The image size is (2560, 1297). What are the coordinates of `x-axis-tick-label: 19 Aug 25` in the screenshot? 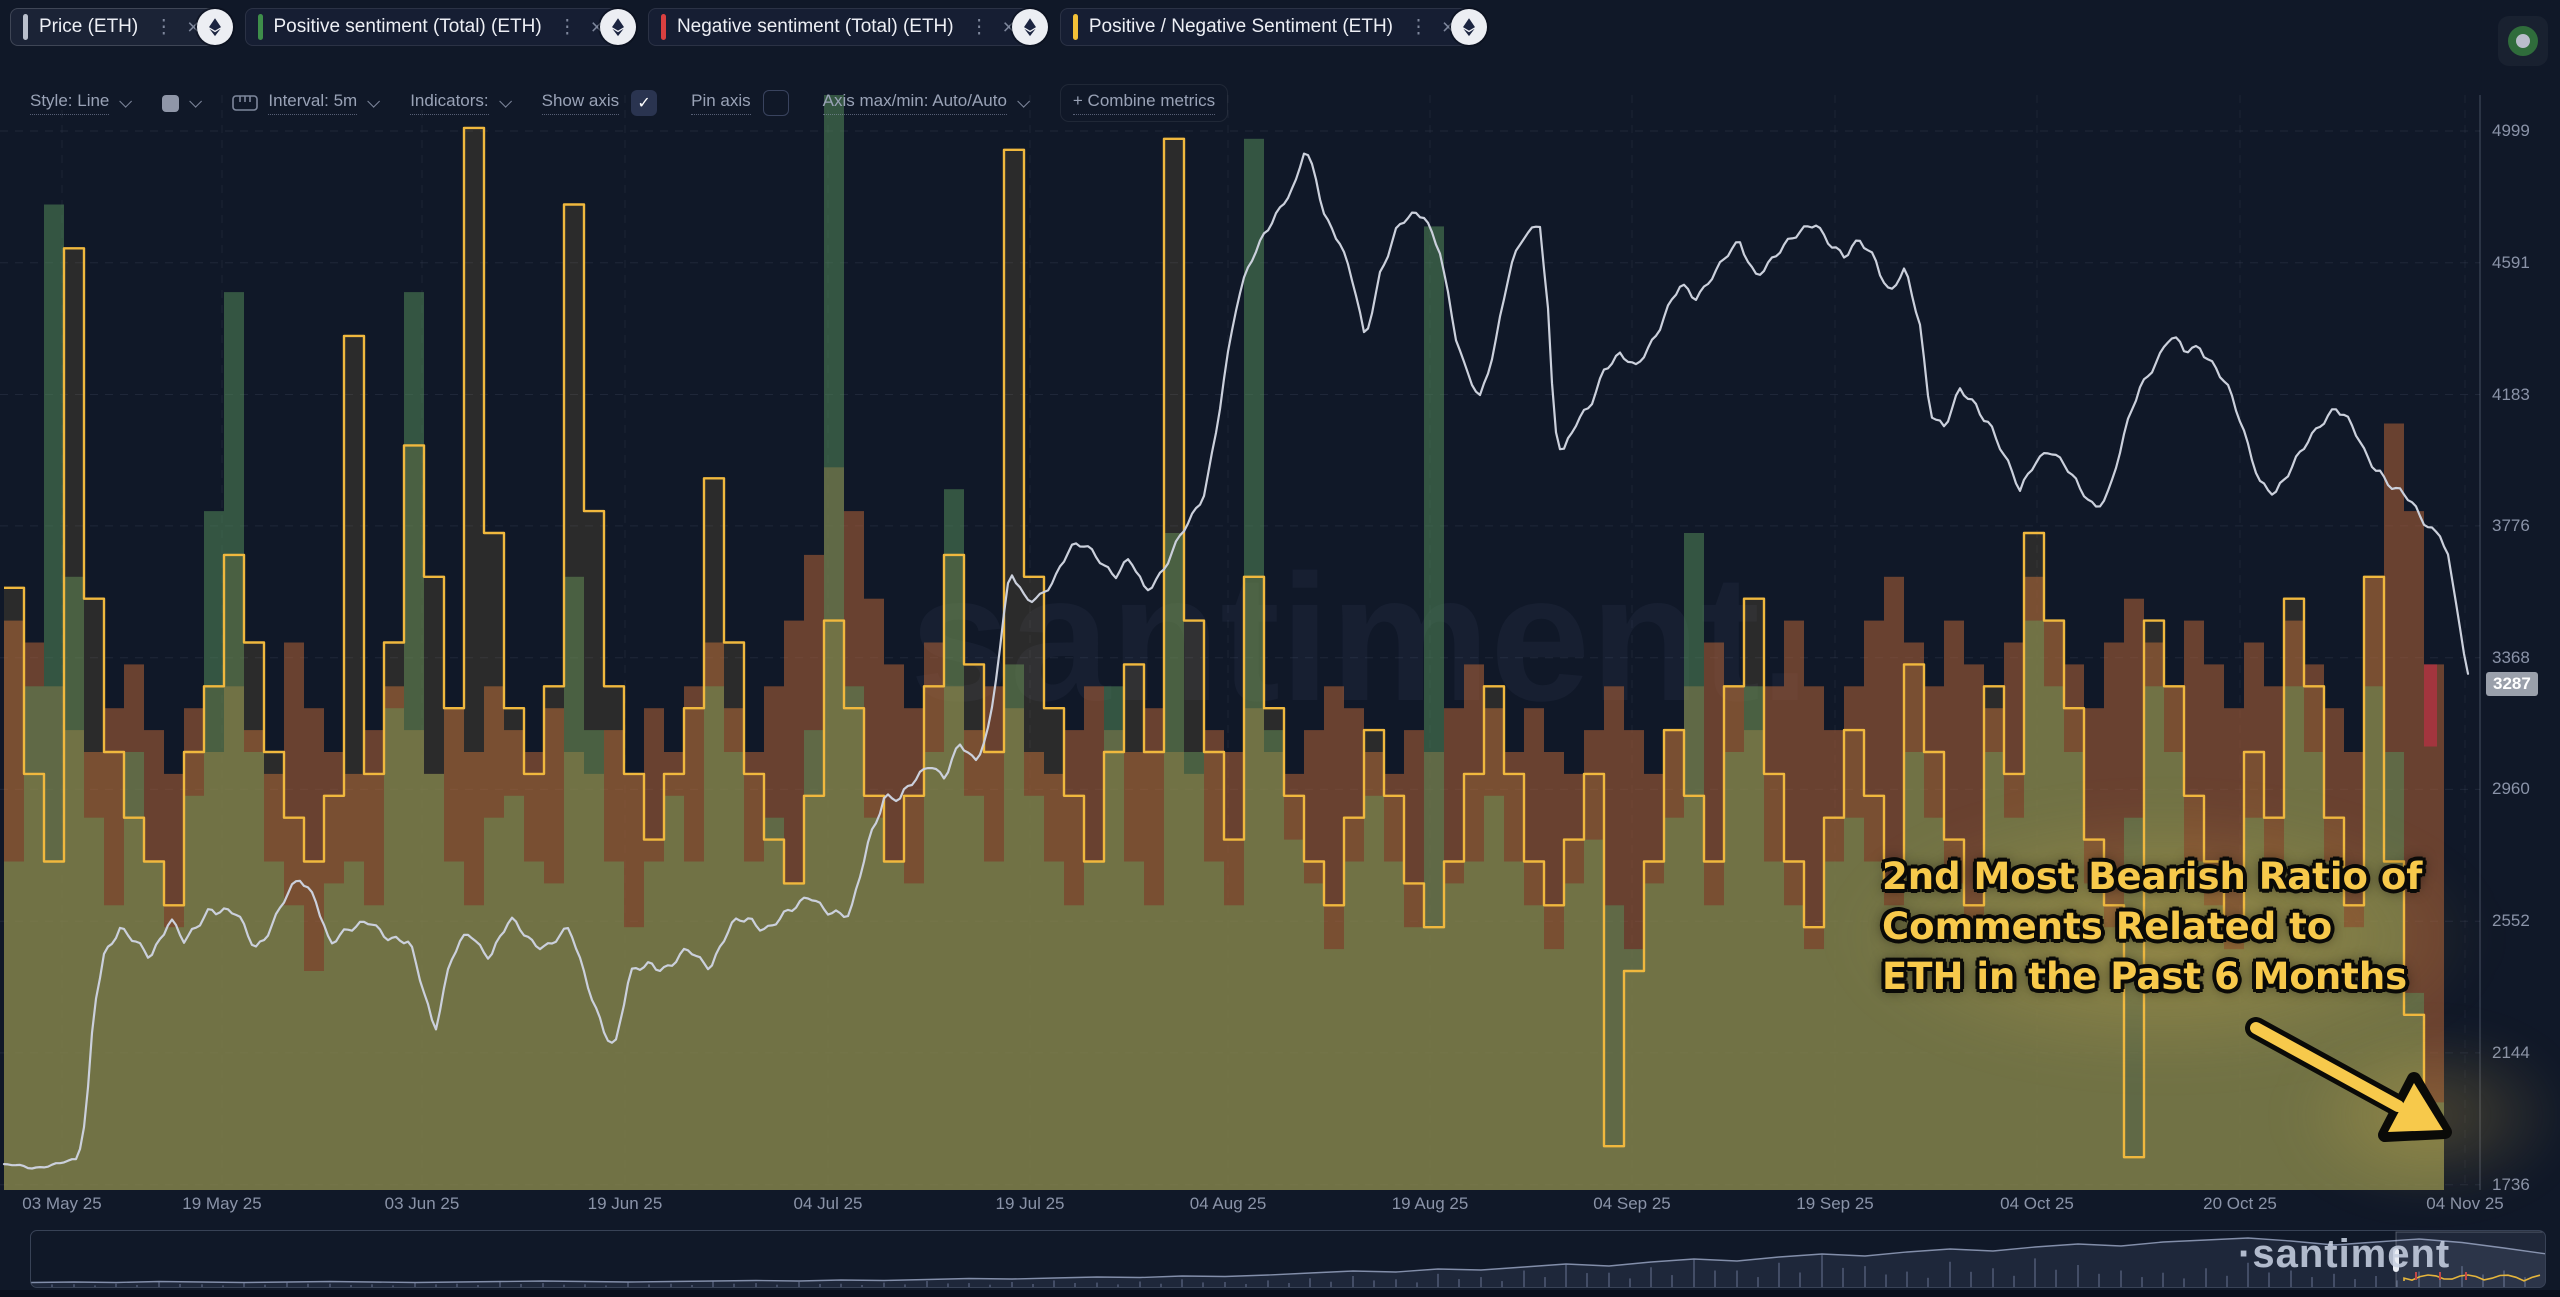 It's located at (1430, 1203).